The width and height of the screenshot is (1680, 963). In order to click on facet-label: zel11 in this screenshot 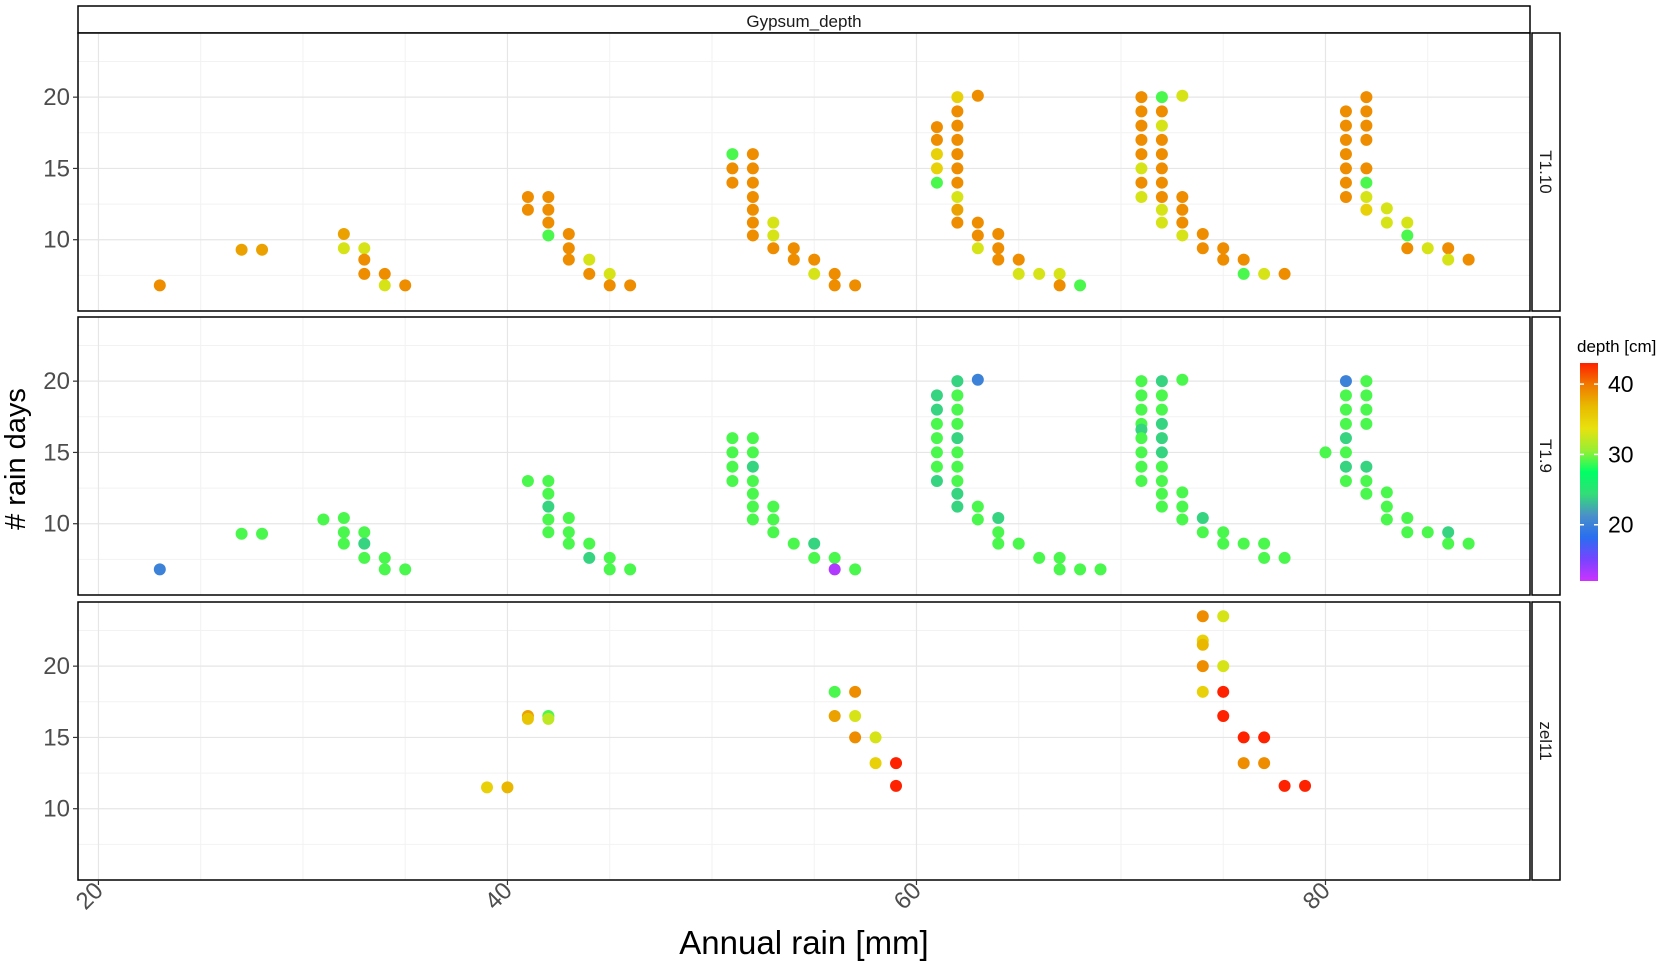, I will do `click(1545, 740)`.